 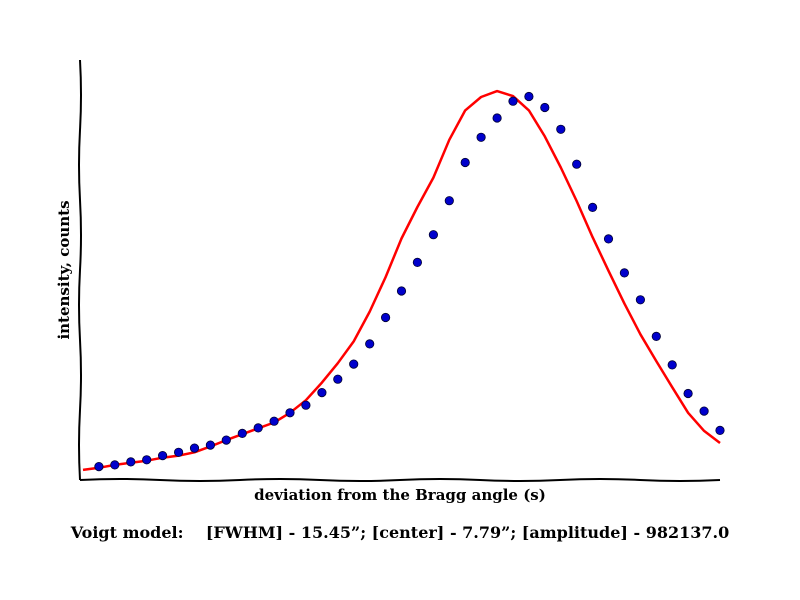 I want to click on x-axis-line, so click(x=400, y=480).